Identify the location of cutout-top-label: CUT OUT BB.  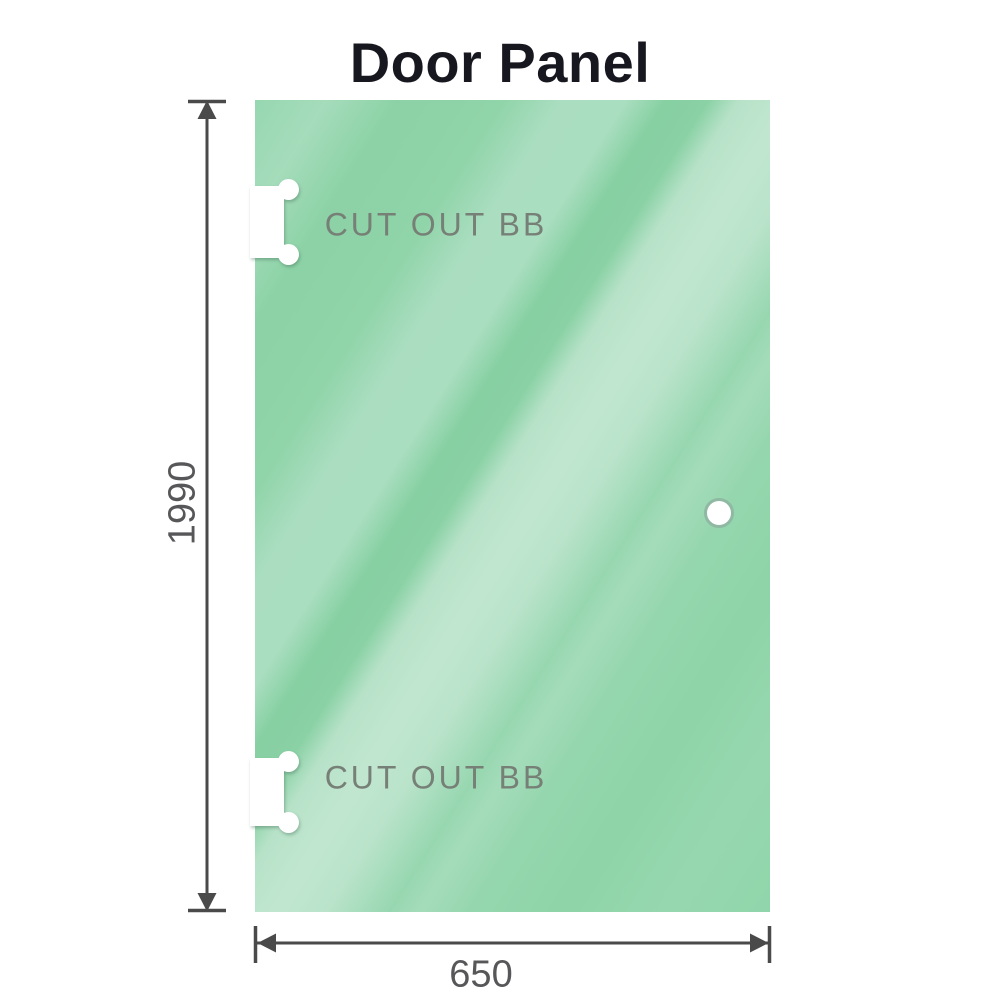
(436, 224).